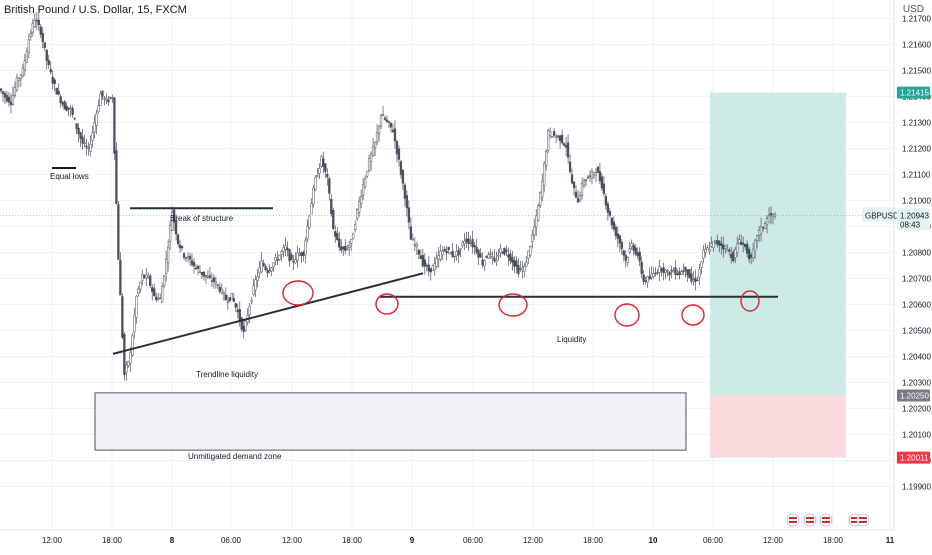 Image resolution: width=932 pixels, height=555 pixels. What do you see at coordinates (879, 214) in the screenshot?
I see `symbol-badge` at bounding box center [879, 214].